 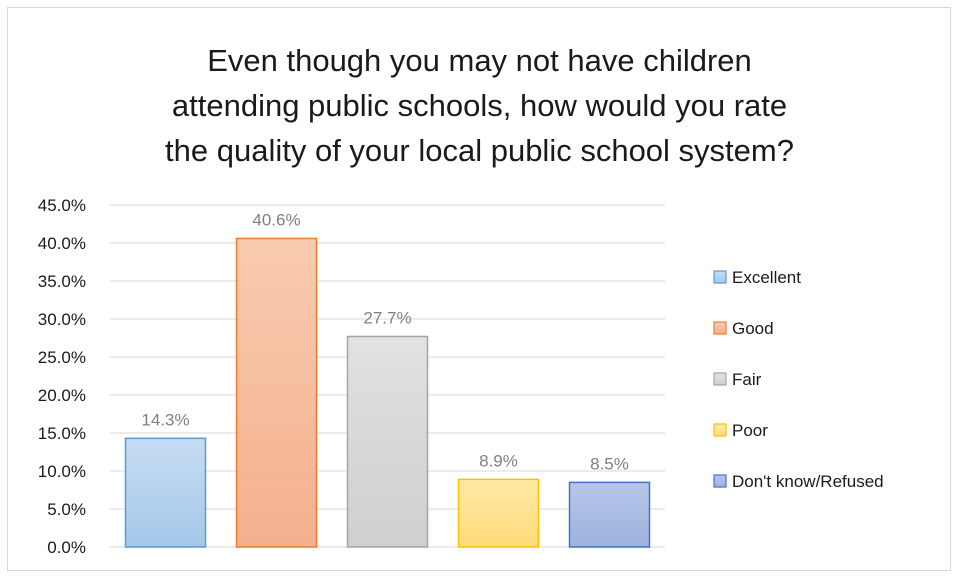 I want to click on y-tick-label: 15.0%, so click(x=62, y=433).